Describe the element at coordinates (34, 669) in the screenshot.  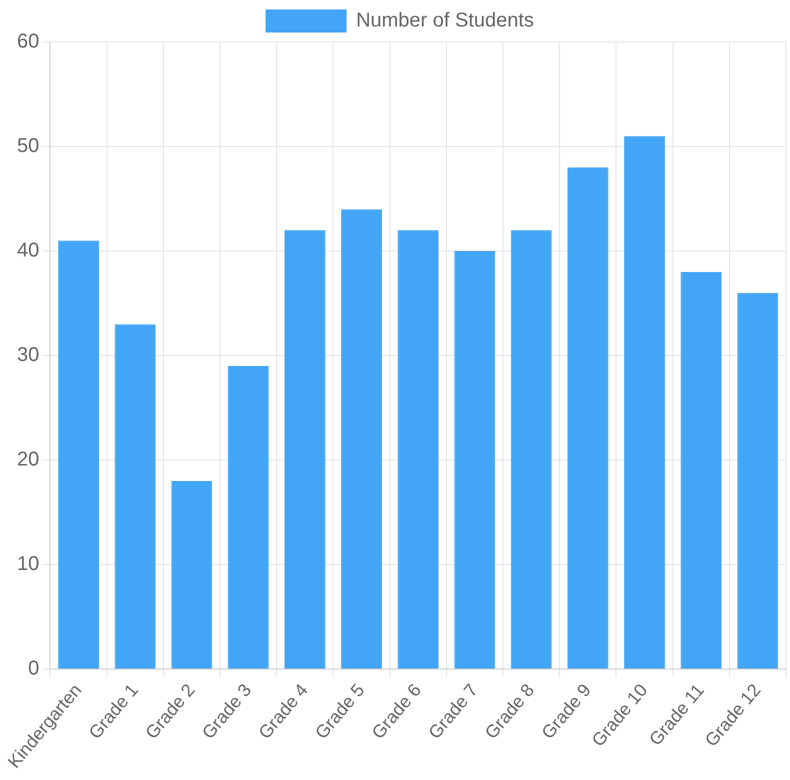
I see `y-tick-label: 0` at that location.